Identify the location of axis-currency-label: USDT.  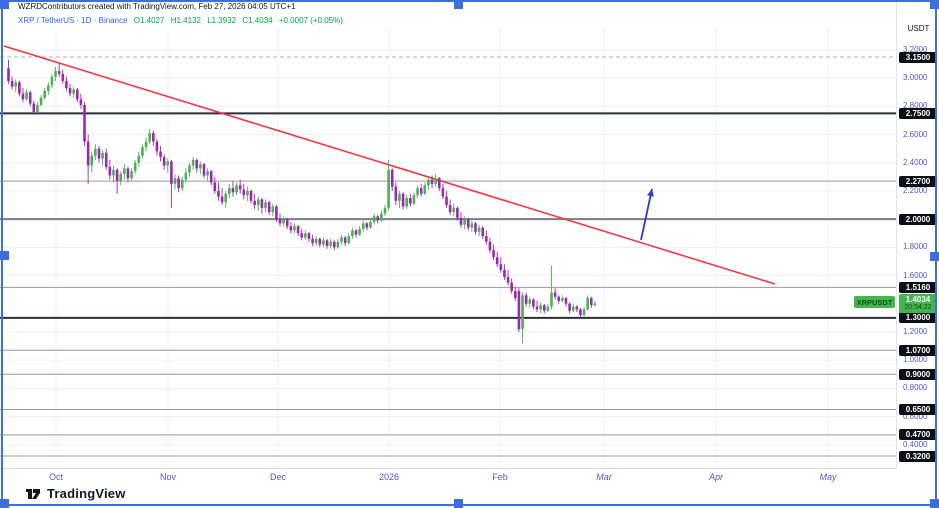
(918, 28).